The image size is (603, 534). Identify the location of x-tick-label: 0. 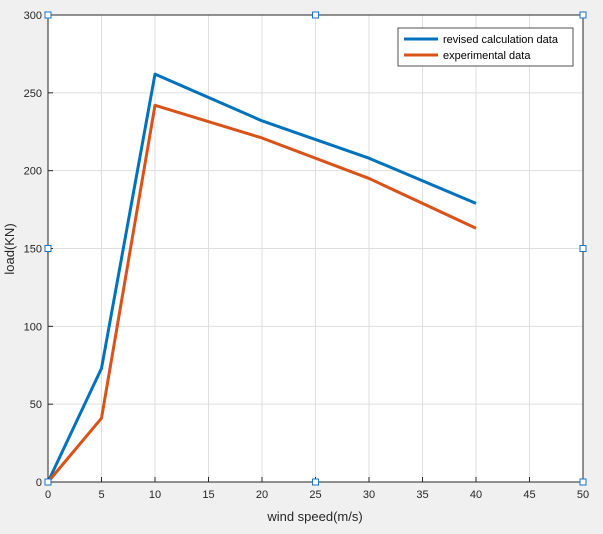
(48, 495).